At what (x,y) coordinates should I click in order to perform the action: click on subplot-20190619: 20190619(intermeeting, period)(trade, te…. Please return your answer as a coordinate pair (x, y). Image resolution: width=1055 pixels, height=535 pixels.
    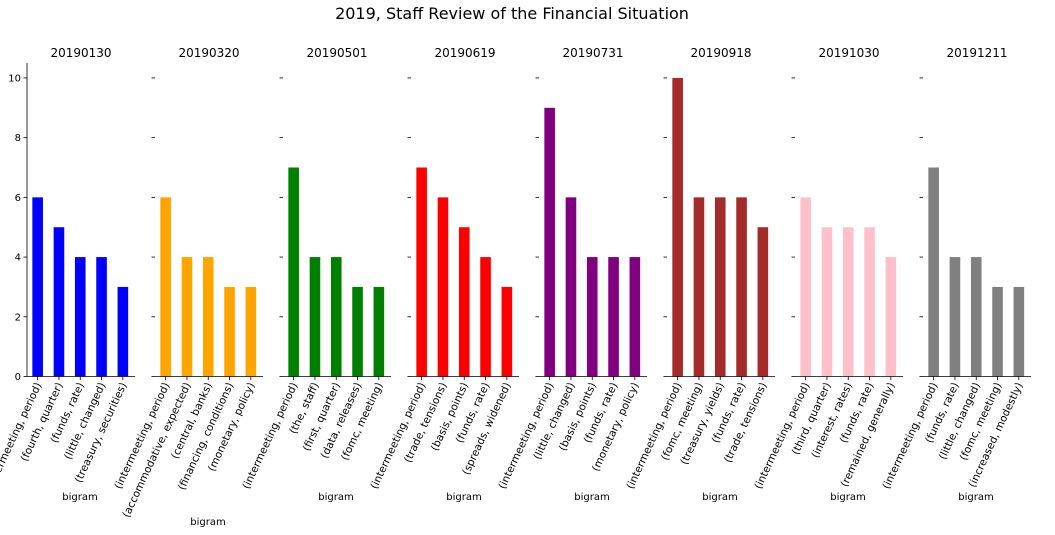
    Looking at the image, I should click on (443, 274).